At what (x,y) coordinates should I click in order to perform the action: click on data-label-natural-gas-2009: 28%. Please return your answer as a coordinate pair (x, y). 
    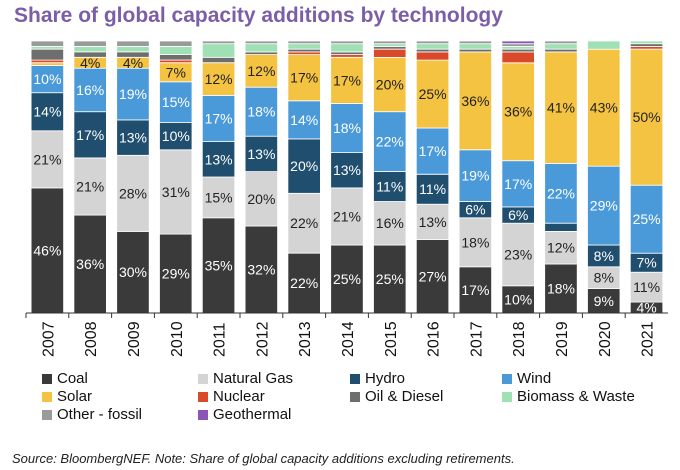
    Looking at the image, I should click on (133, 193).